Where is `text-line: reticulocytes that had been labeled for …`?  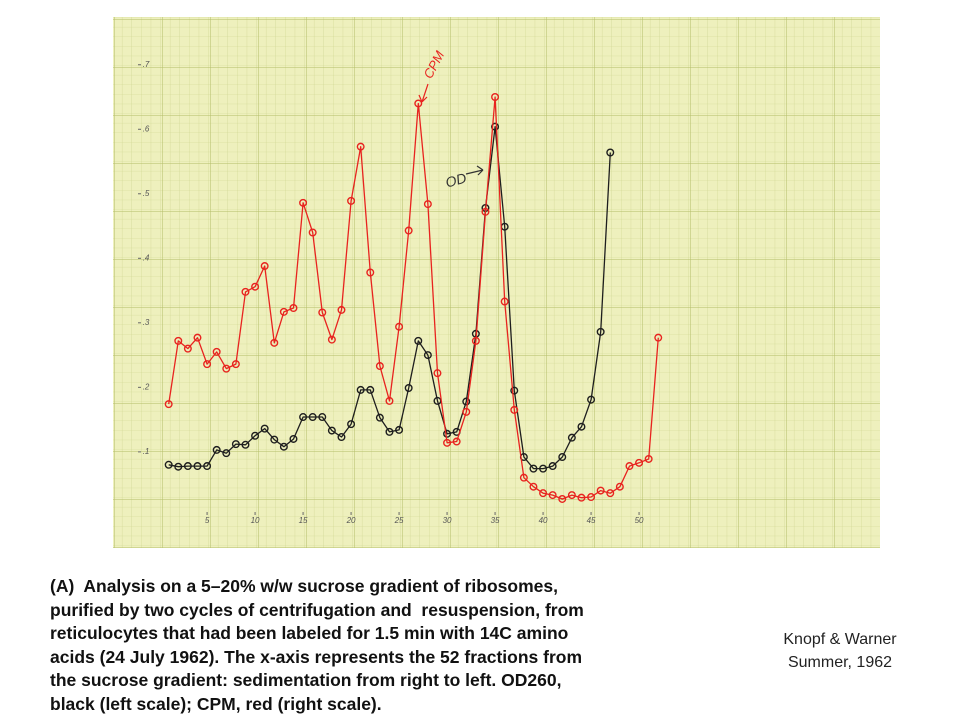 text-line: reticulocytes that had been labeled for … is located at coordinates (309, 633).